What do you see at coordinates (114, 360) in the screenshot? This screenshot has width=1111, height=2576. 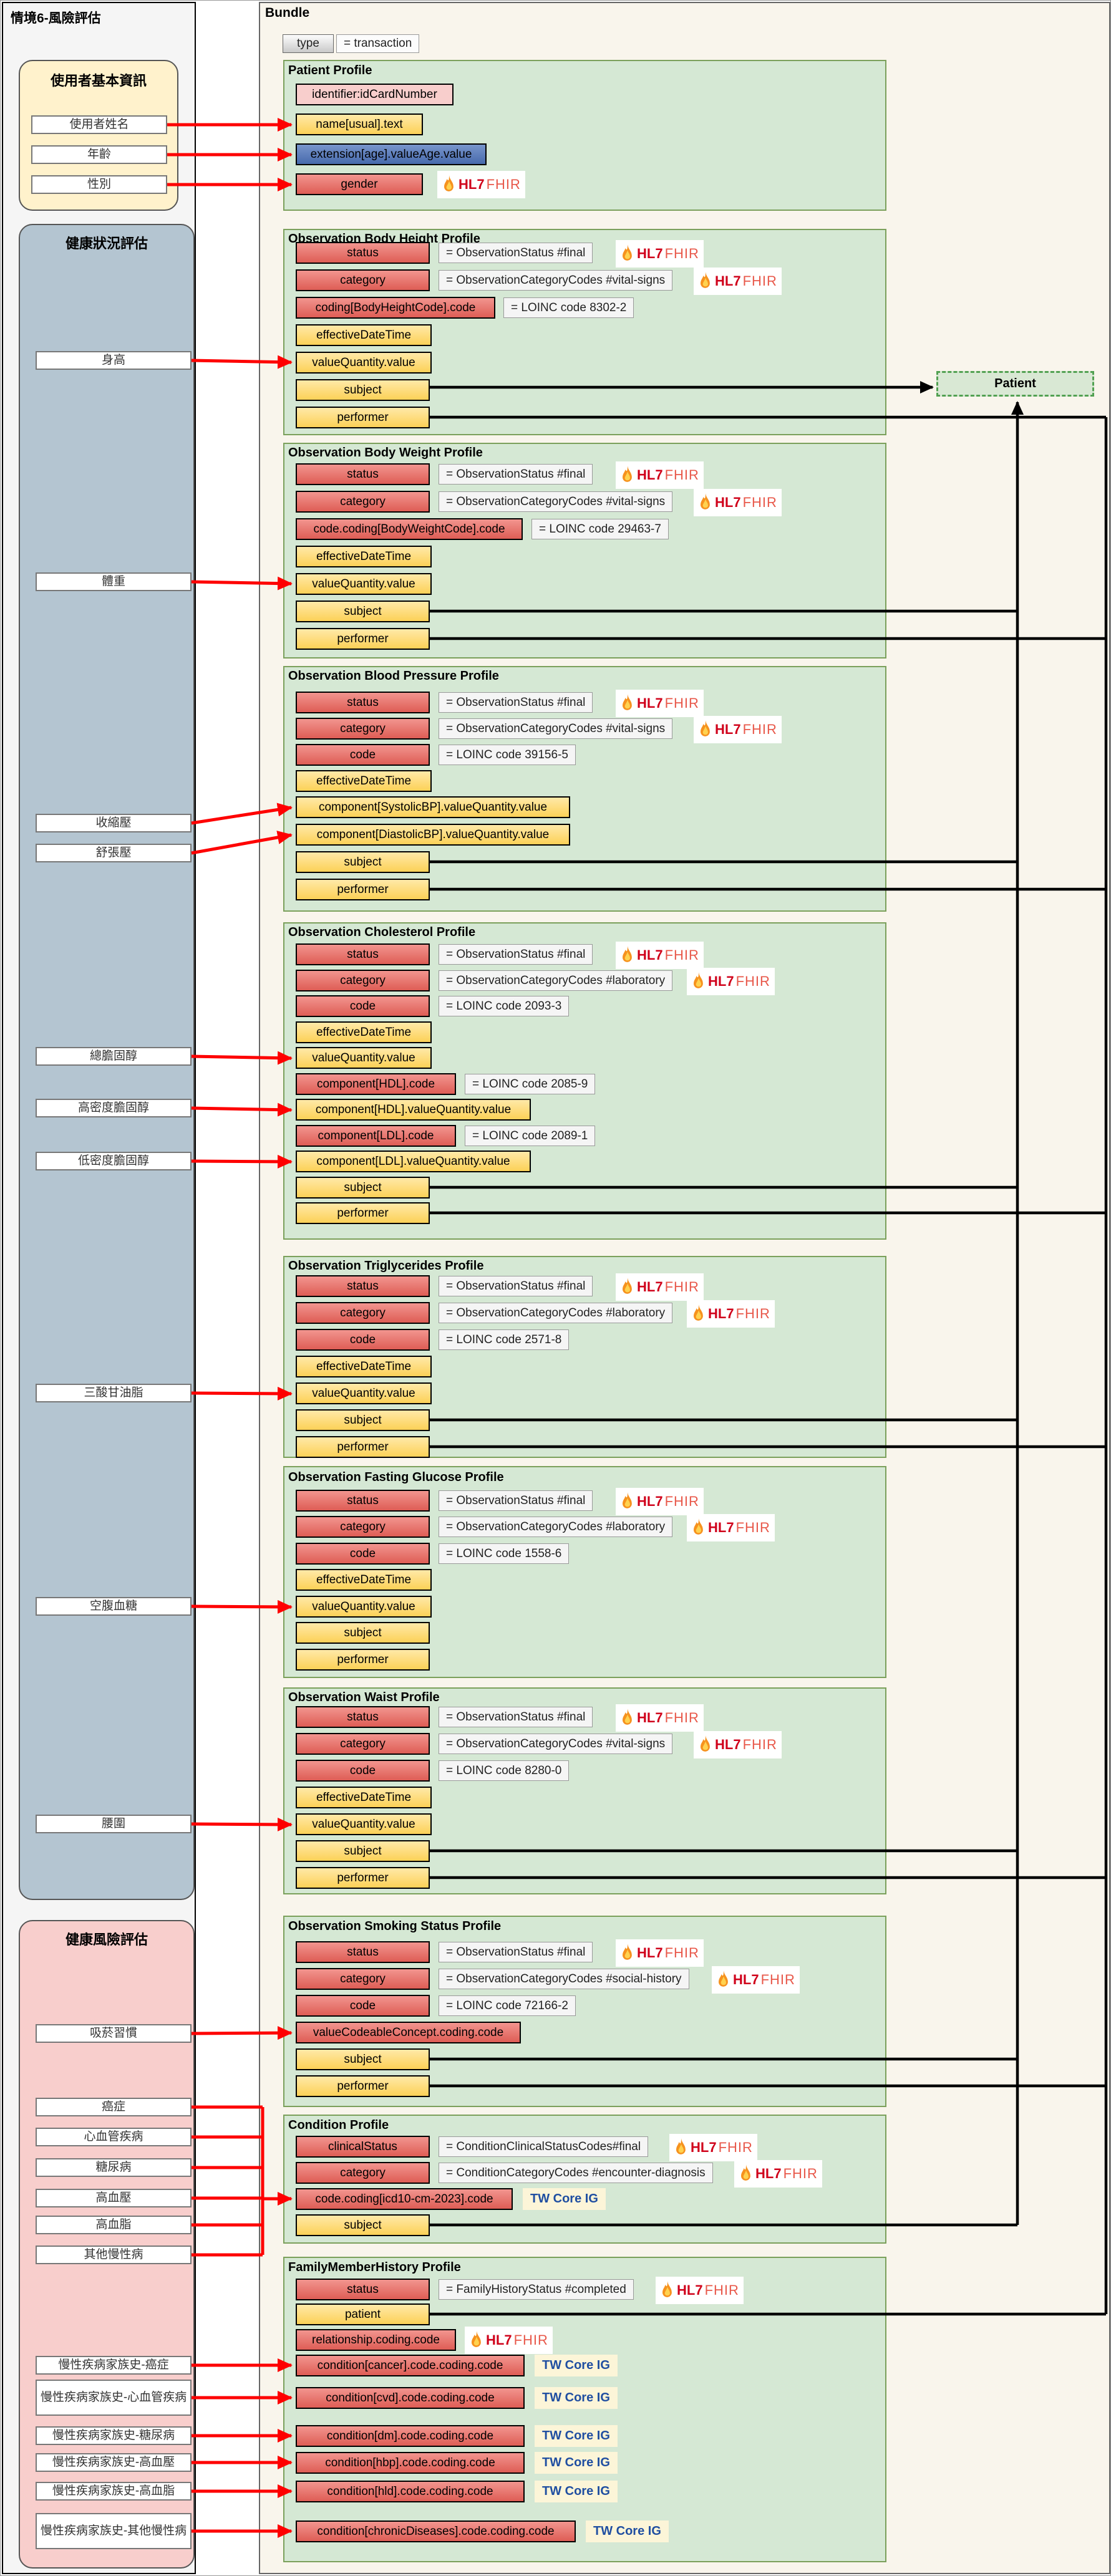 I see `field-height: 身高` at bounding box center [114, 360].